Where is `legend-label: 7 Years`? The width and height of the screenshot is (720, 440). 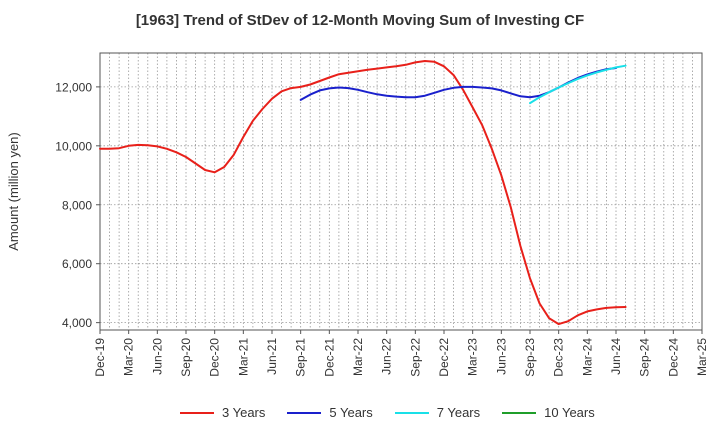 legend-label: 7 Years is located at coordinates (458, 412).